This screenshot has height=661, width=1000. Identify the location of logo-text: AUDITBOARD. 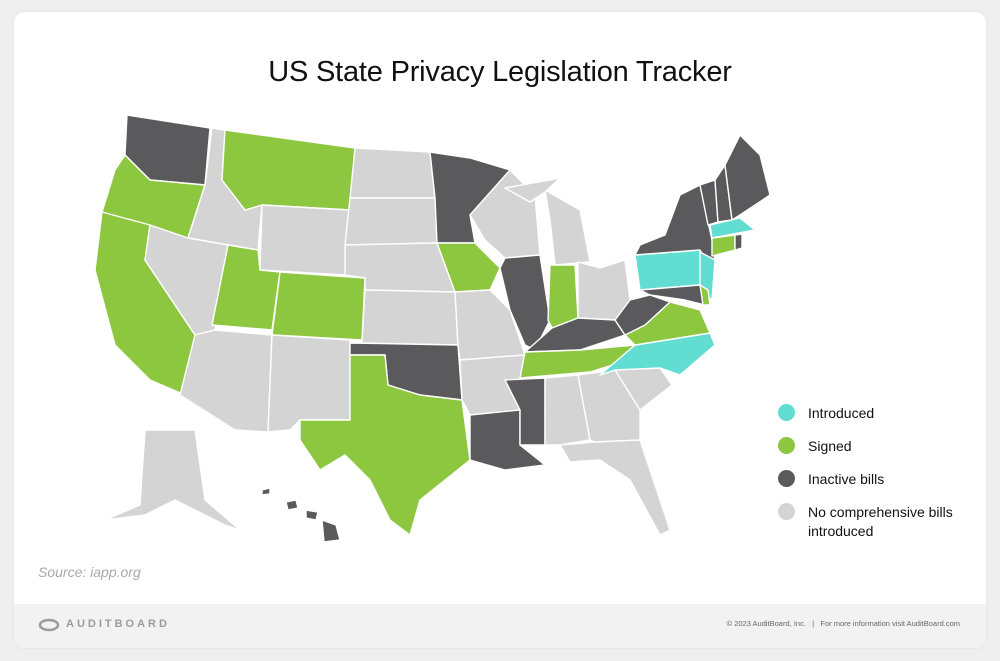
(118, 624).